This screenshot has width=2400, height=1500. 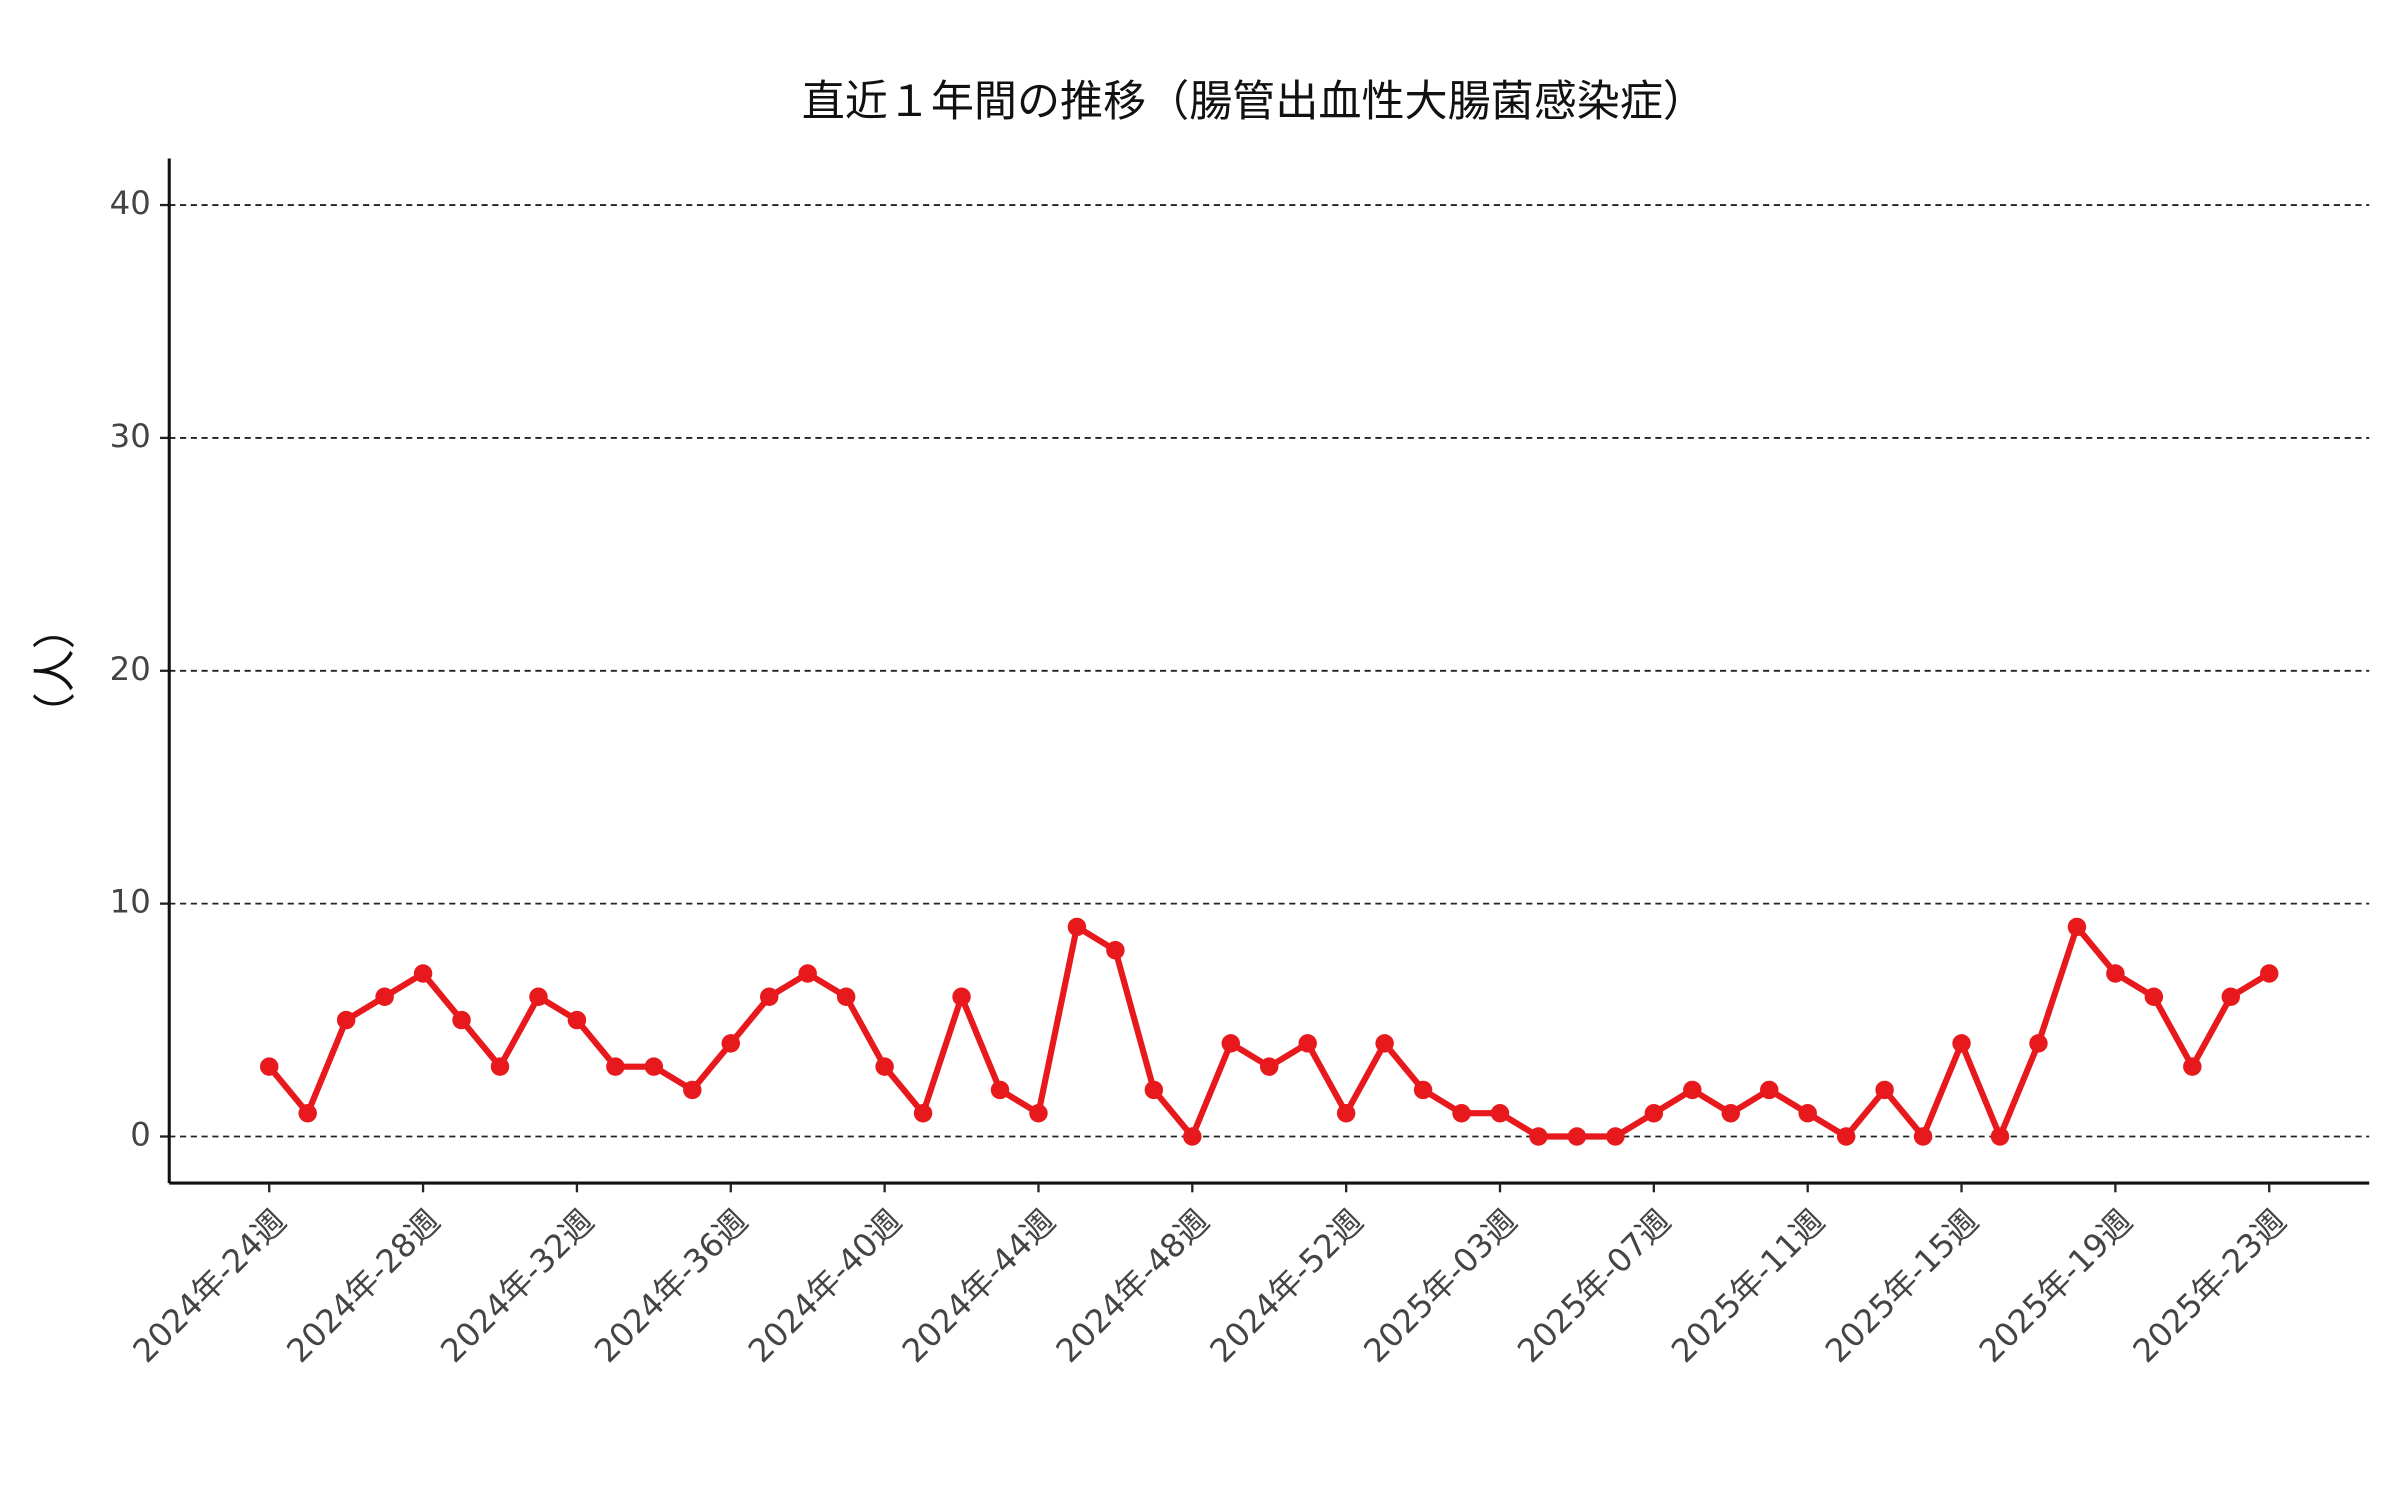 I want to click on y-tick-label: 20, so click(x=130, y=669).